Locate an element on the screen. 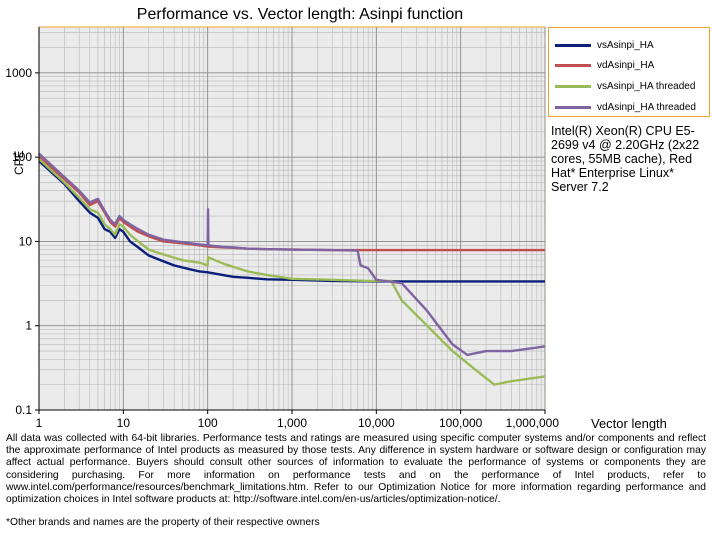  y-tick-label: 0.1 is located at coordinates (23, 410).